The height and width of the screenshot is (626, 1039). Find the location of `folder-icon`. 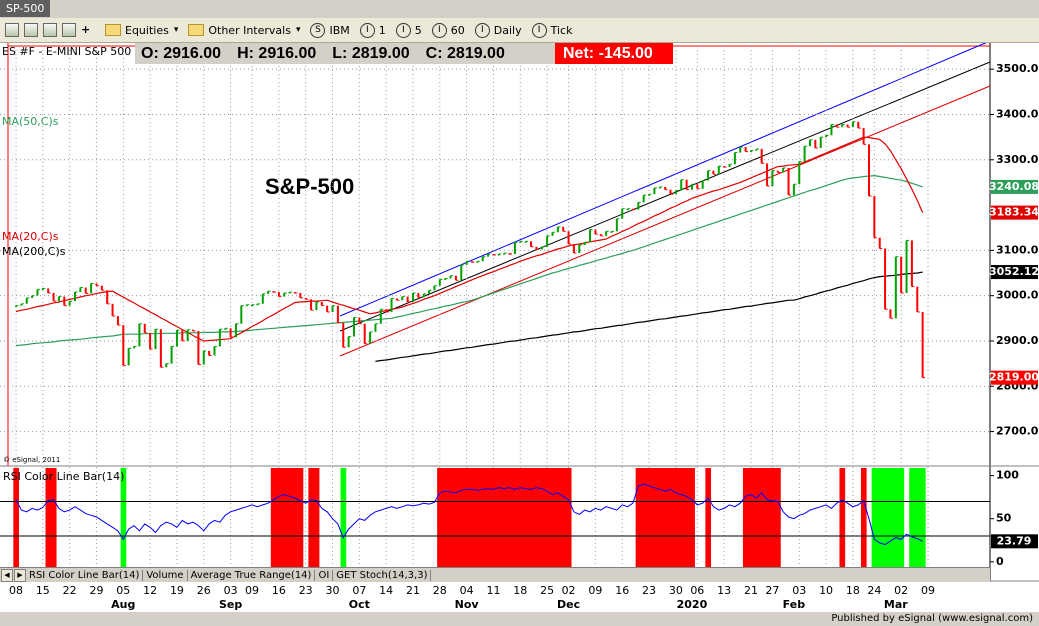

folder-icon is located at coordinates (113, 30).